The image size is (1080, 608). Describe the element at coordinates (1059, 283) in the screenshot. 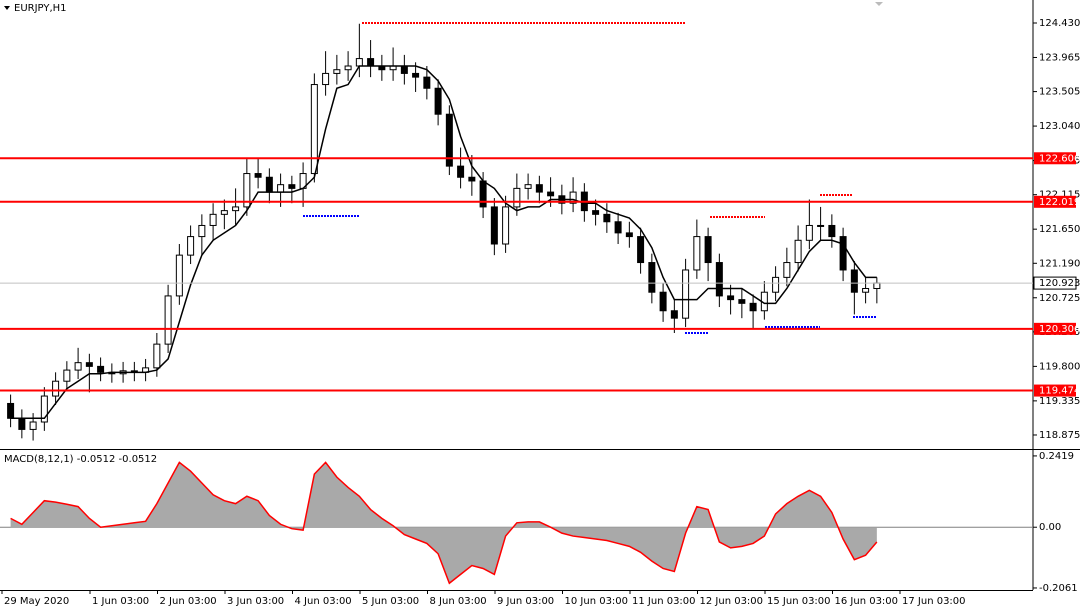

I see `current-price-label: 120.923` at that location.